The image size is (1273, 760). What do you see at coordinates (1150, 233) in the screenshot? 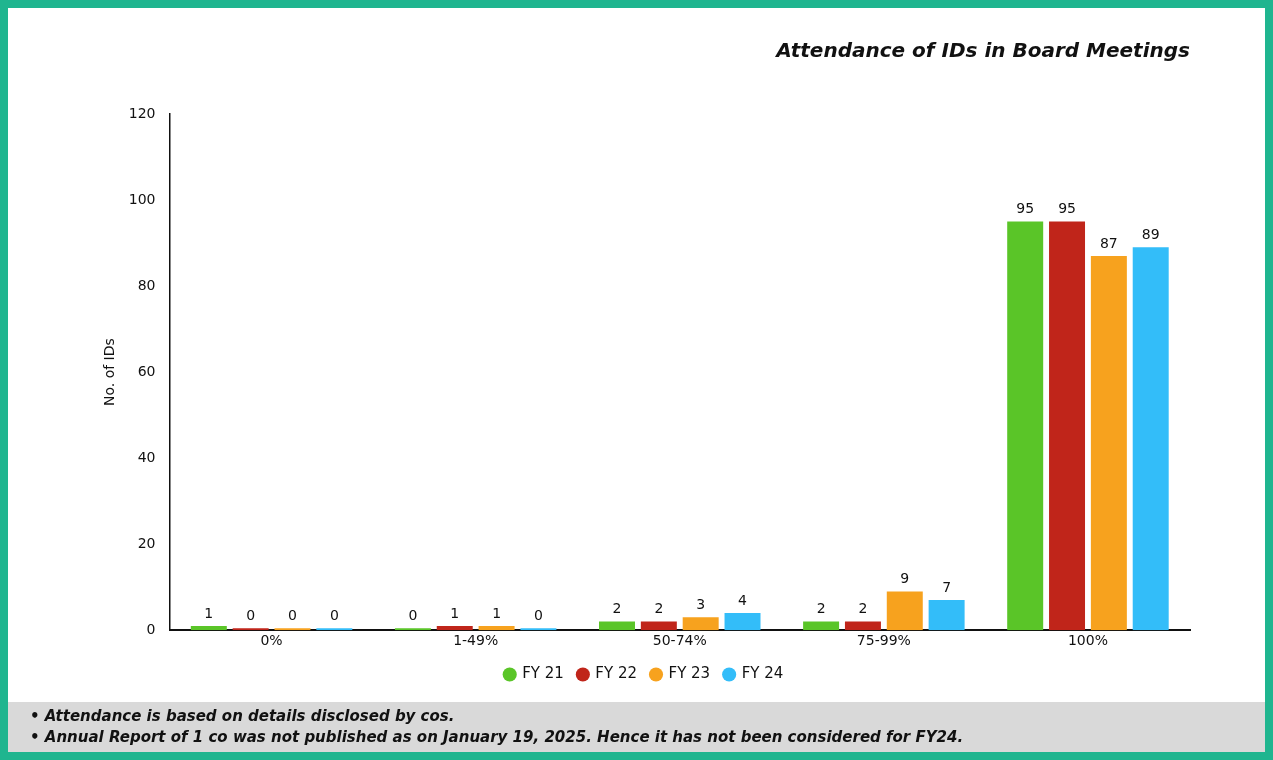
I see `data-label: 89` at bounding box center [1150, 233].